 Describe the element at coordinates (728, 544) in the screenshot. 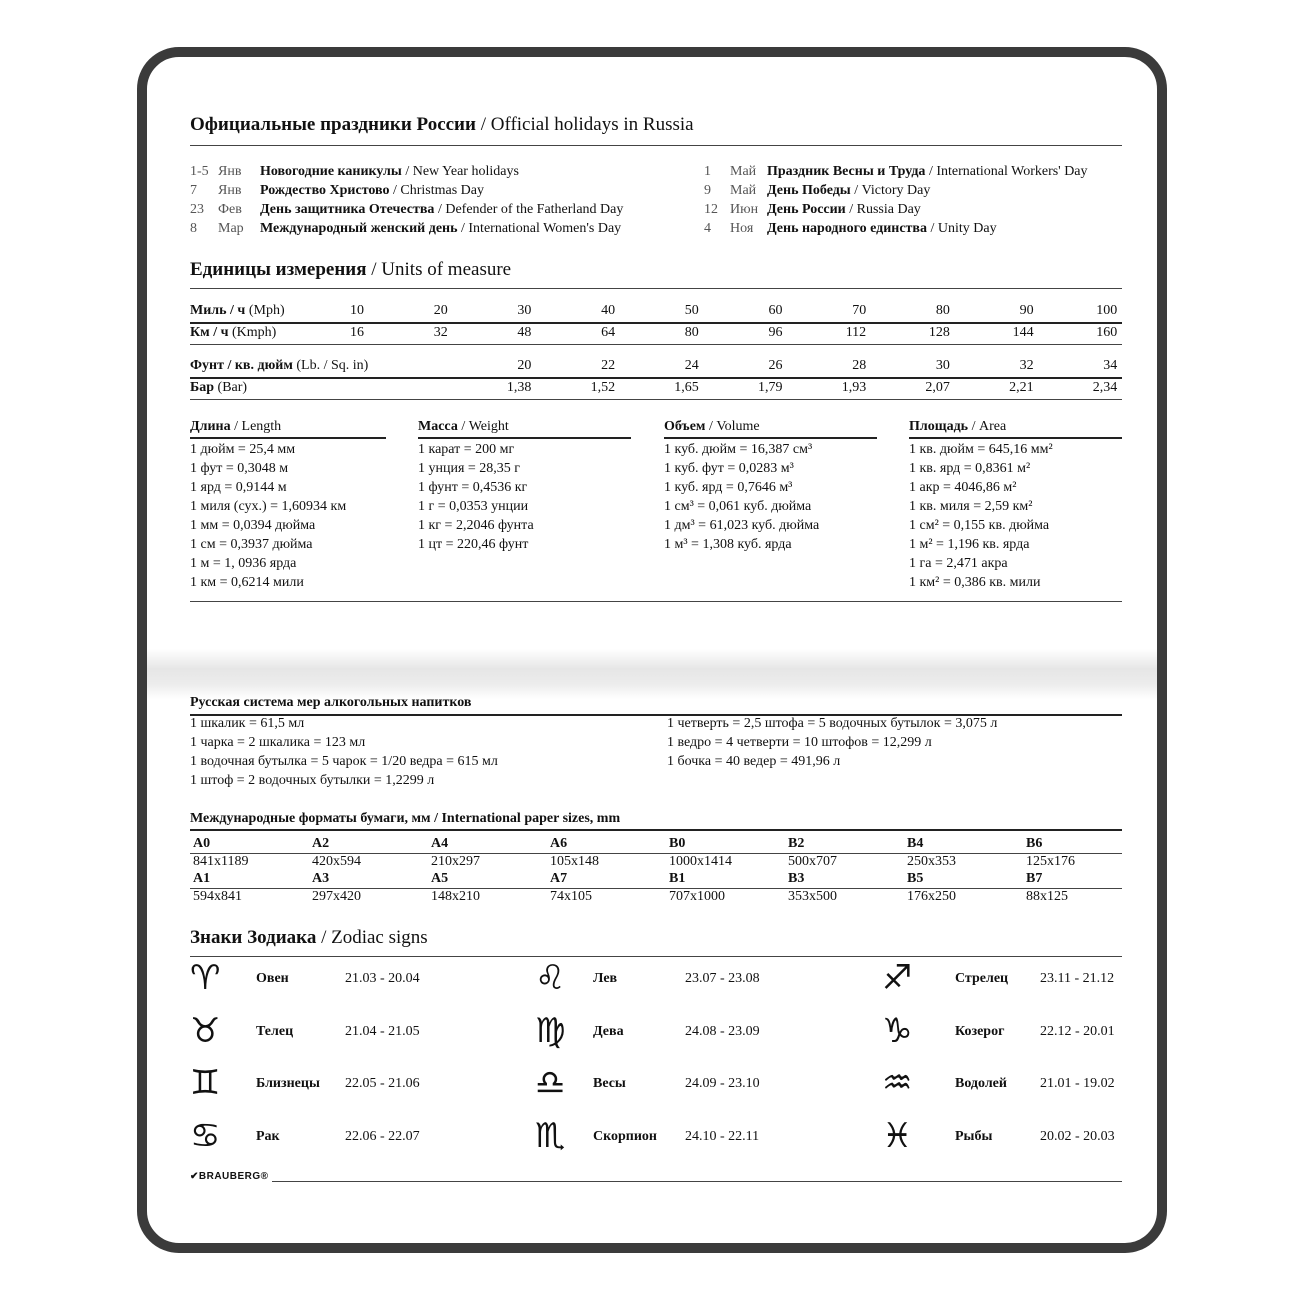

I see `conversion-item: 1 м³ = 1,308 куб. ярда` at that location.